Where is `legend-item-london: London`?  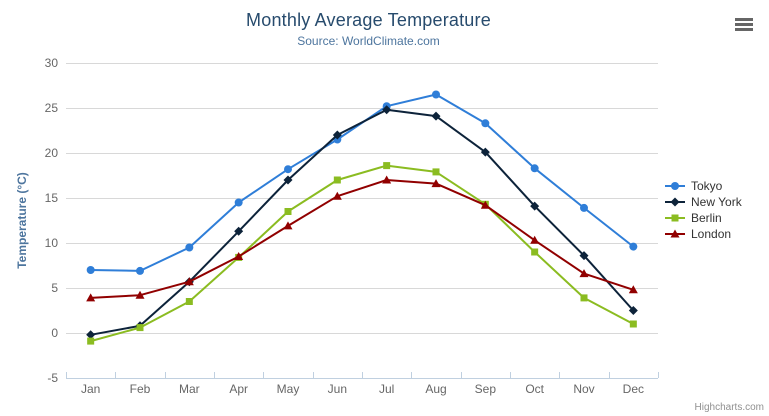
legend-item-london: London is located at coordinates (703, 234).